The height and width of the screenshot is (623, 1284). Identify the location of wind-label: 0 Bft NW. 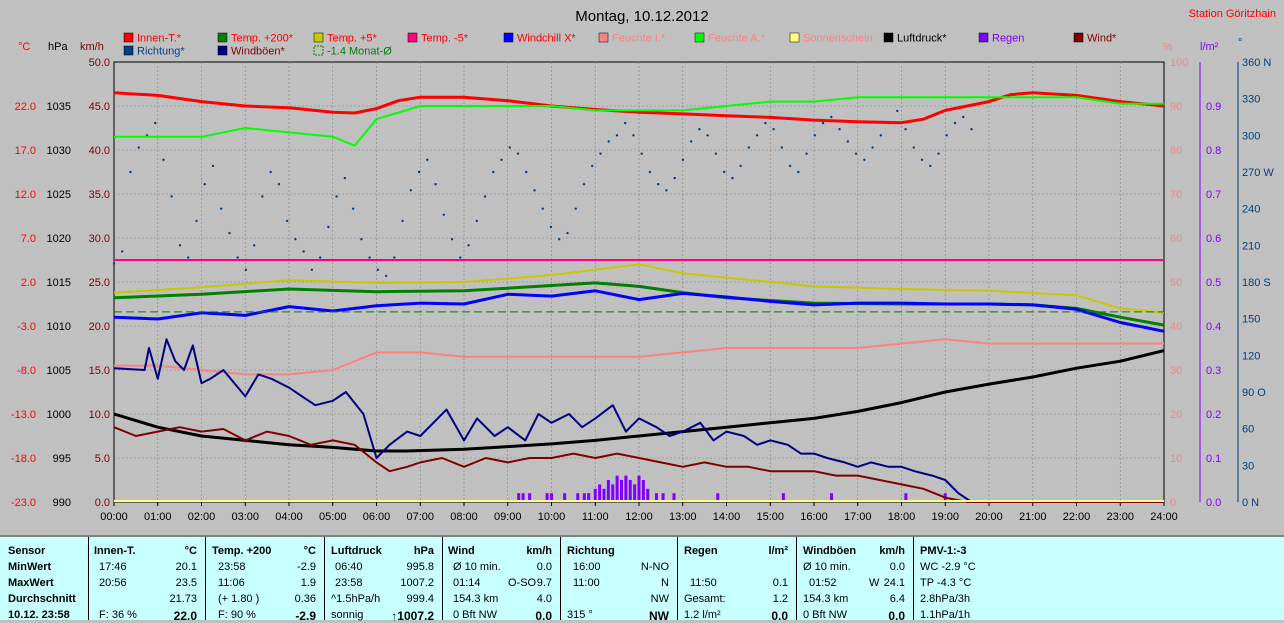
(475, 615).